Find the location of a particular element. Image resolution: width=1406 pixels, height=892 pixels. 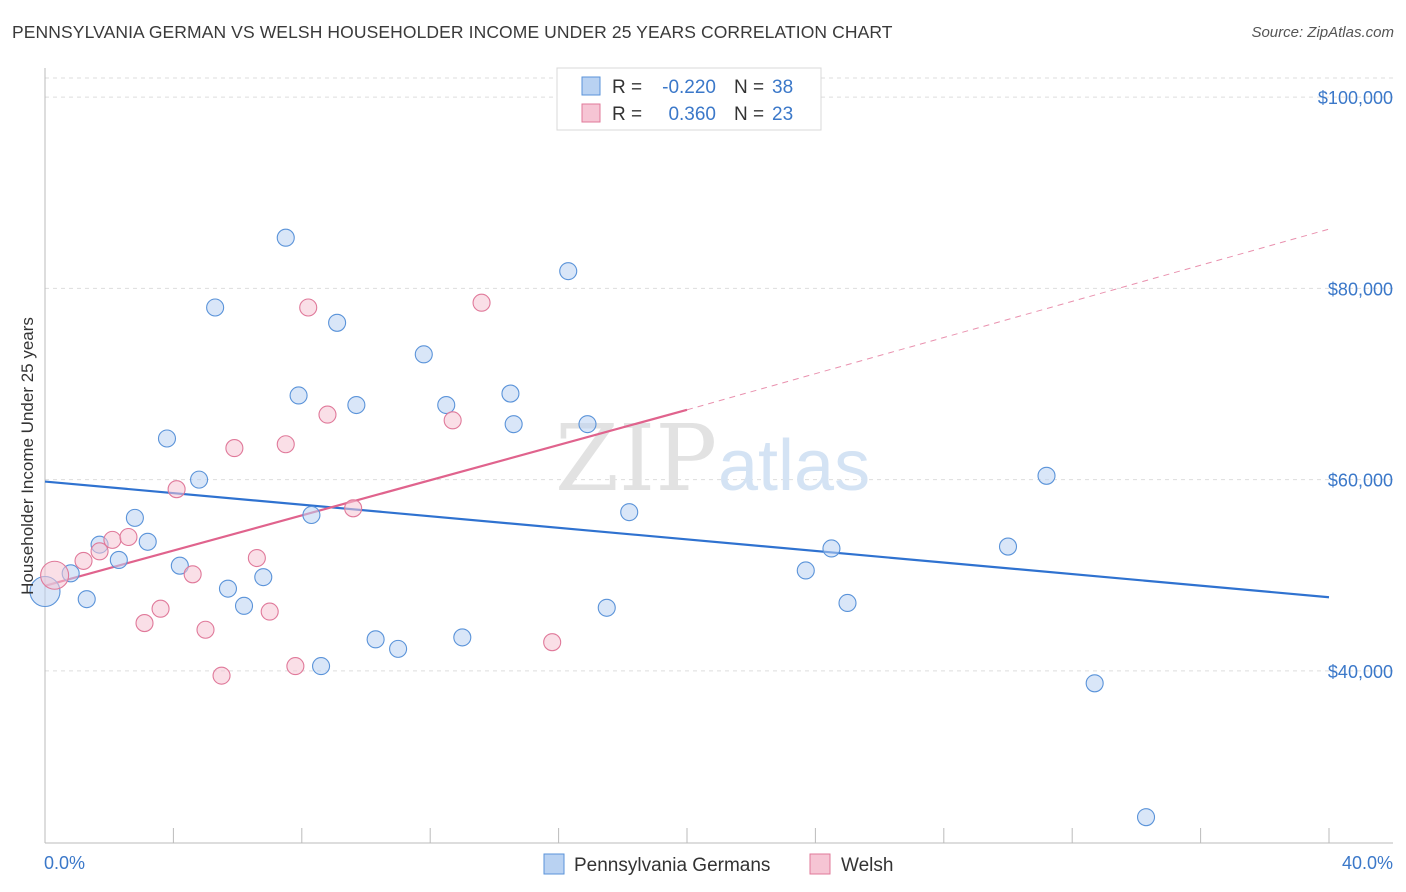

series-legend-label-welsh: Welsh is located at coordinates (867, 865).